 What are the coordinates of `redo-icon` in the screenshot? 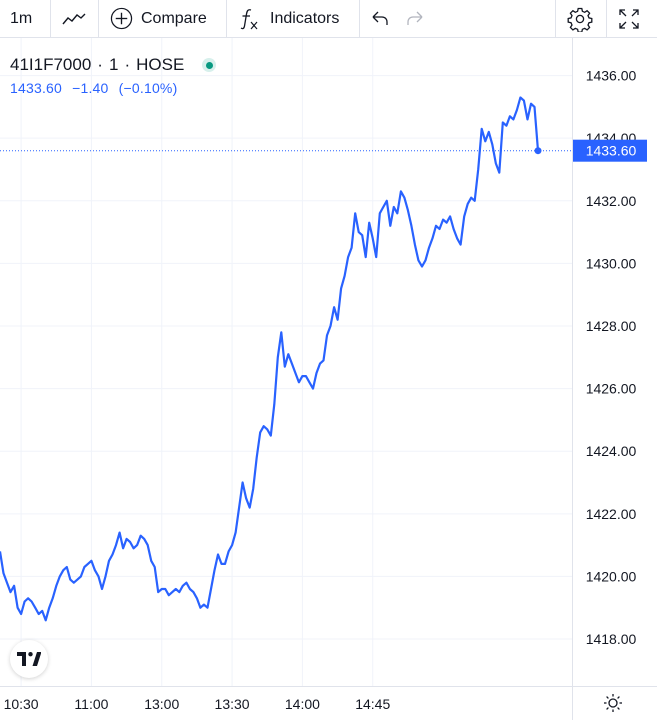 It's located at (415, 19).